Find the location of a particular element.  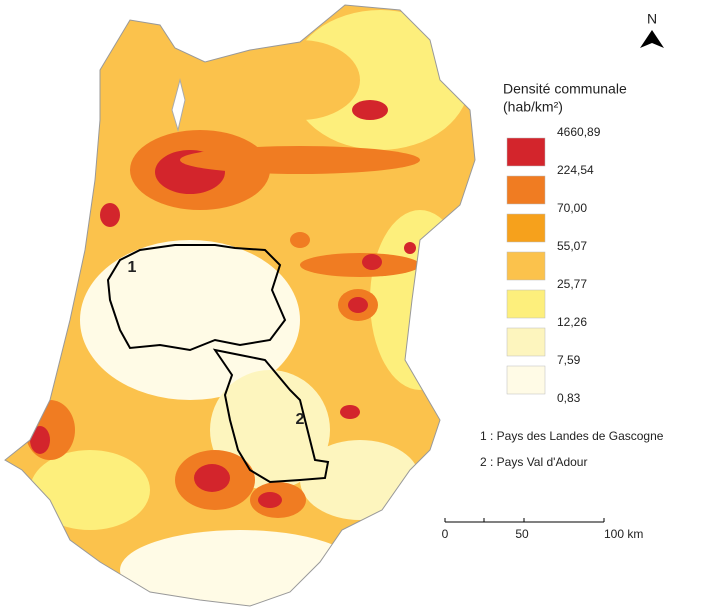

legend-break-label: 70,00 is located at coordinates (572, 208).